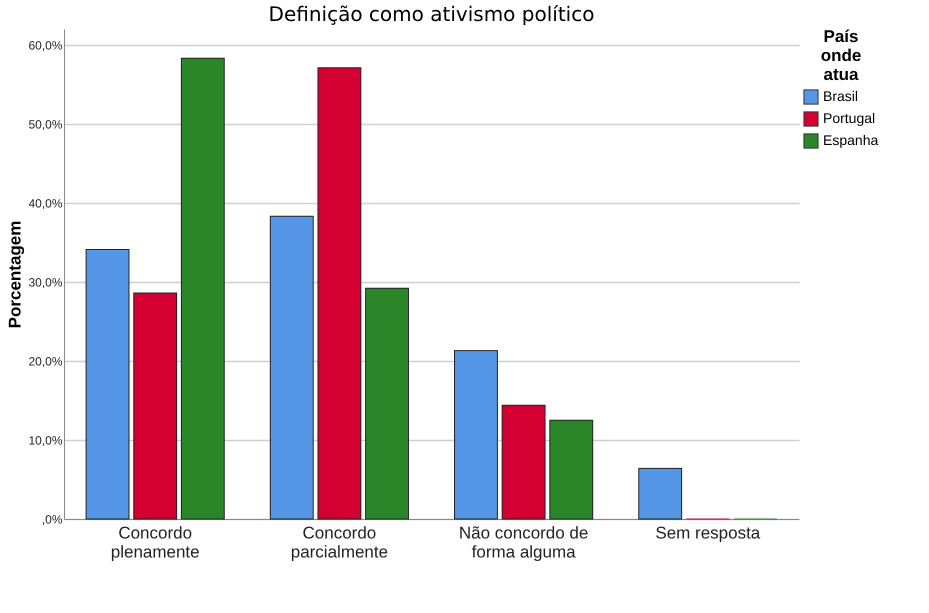  Describe the element at coordinates (14, 274) in the screenshot. I see `y-axis-title: Porcentagem` at that location.